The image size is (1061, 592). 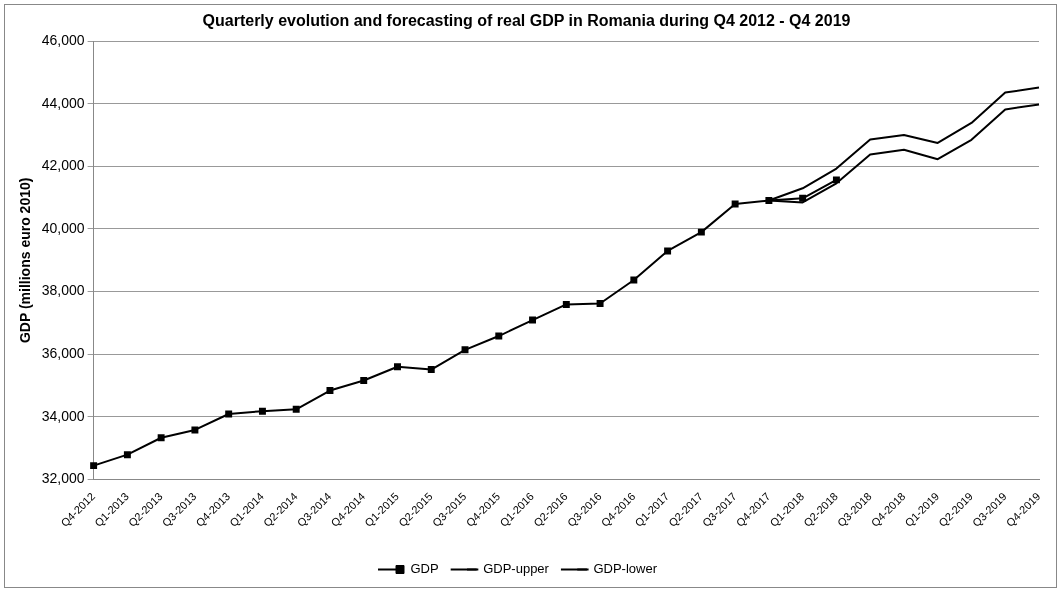 I want to click on y-tick-label: 42,000, so click(x=63, y=165).